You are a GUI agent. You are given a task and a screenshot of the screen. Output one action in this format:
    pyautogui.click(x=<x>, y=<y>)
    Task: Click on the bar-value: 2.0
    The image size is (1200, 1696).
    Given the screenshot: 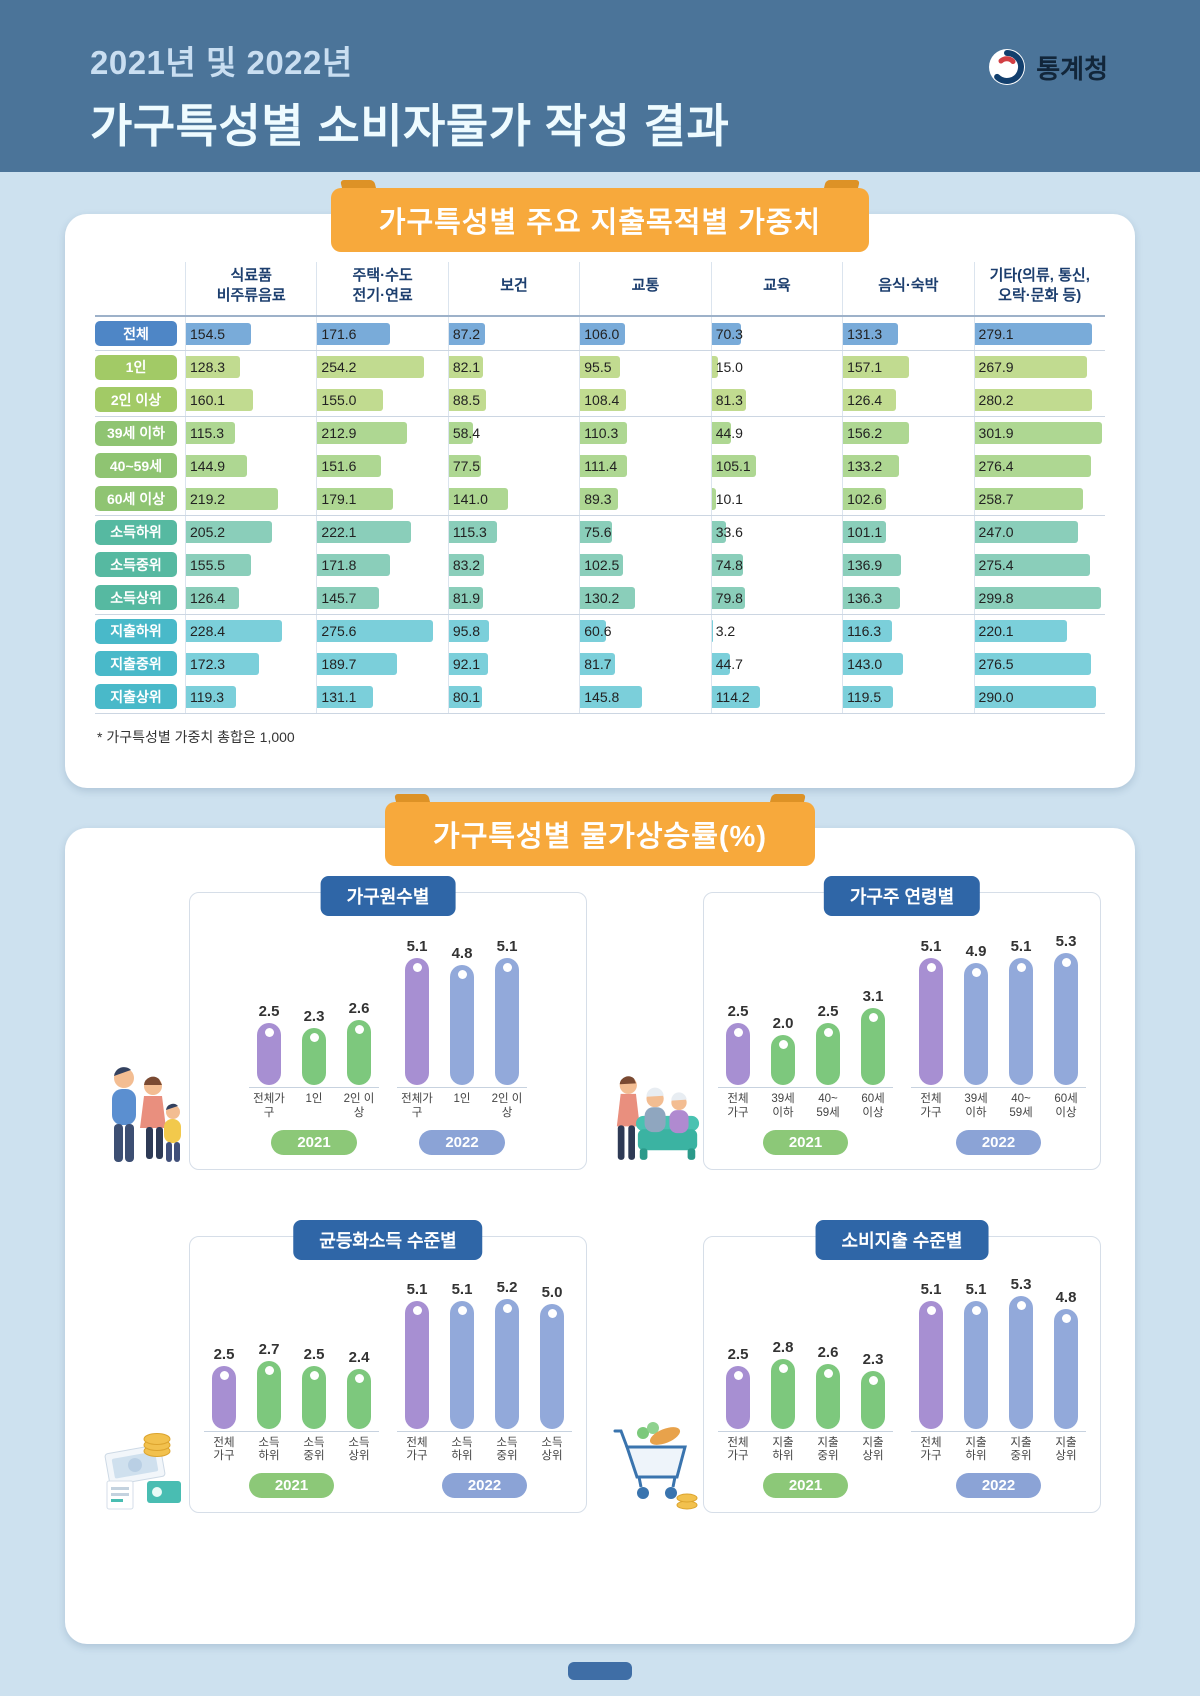 What is the action you would take?
    pyautogui.click(x=783, y=1023)
    